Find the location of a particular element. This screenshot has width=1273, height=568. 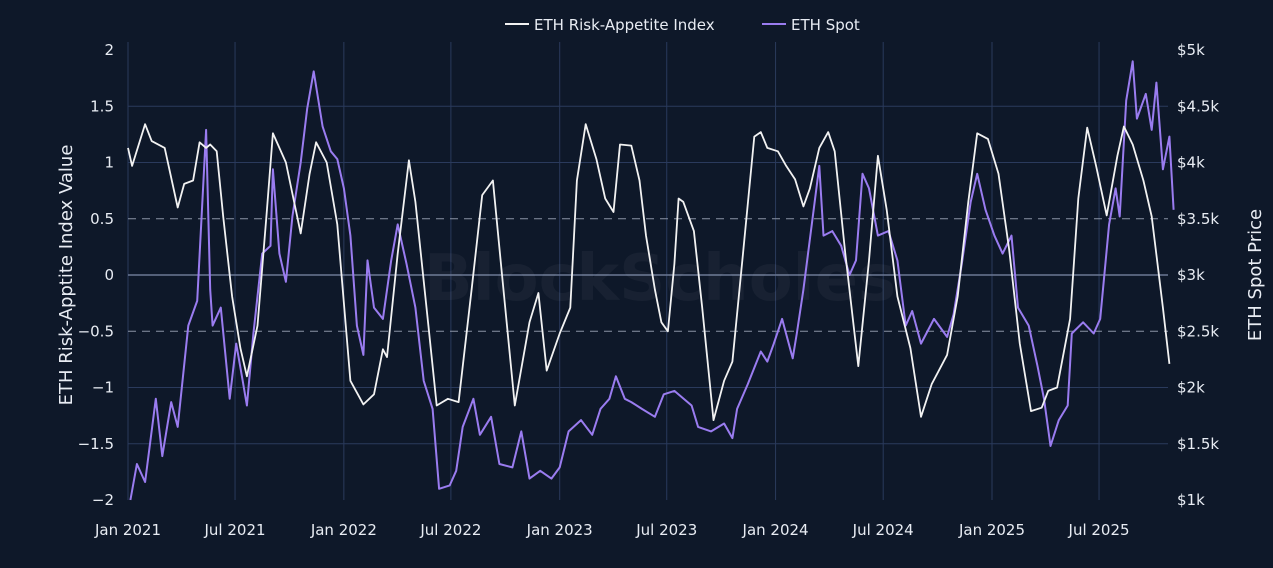

y-axis-left: 2 1.5 1 0.5 0 −0.5 −1 −1.5 −2 is located at coordinates (96, 275).